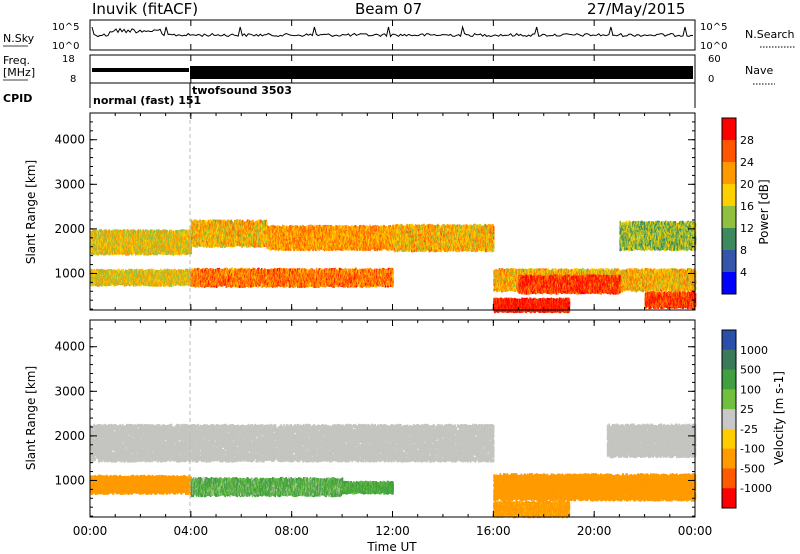  I want to click on nsearch-tick-bottom: 10^0, so click(713, 46).